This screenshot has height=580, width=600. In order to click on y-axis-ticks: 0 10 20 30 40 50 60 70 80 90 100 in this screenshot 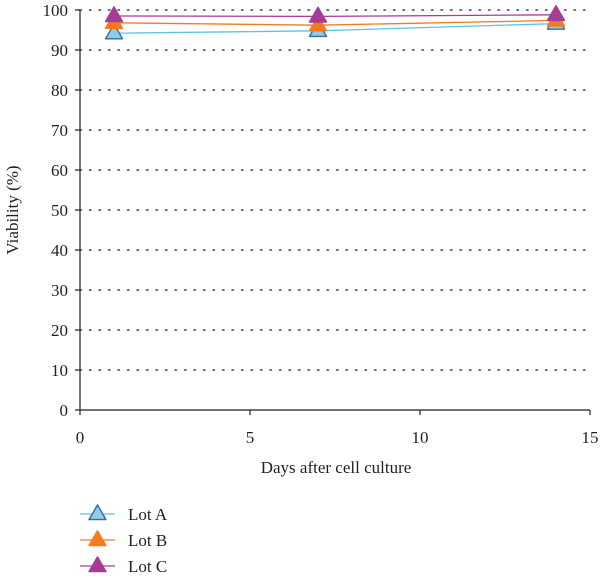, I will do `click(61, 210)`.